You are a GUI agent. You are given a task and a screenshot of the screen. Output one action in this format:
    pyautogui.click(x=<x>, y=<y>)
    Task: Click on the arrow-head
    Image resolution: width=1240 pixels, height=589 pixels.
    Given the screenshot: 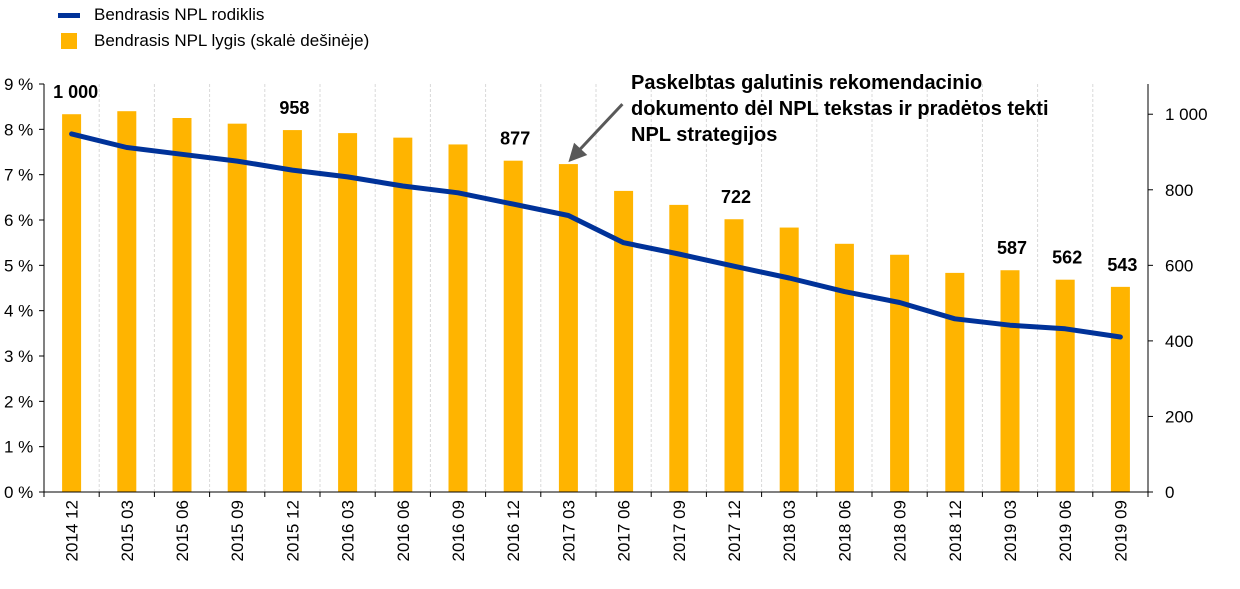 What is the action you would take?
    pyautogui.click(x=578, y=152)
    